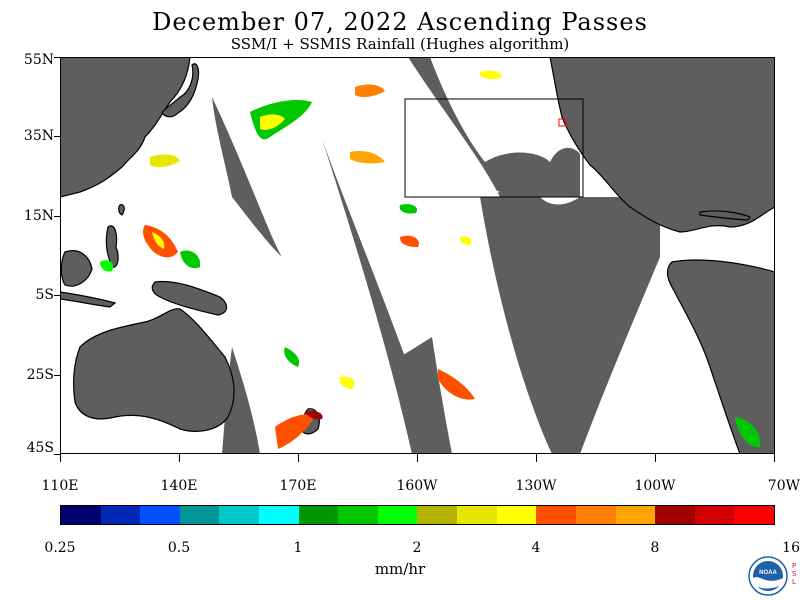  What do you see at coordinates (112, 246) in the screenshot?
I see `philippines-land` at bounding box center [112, 246].